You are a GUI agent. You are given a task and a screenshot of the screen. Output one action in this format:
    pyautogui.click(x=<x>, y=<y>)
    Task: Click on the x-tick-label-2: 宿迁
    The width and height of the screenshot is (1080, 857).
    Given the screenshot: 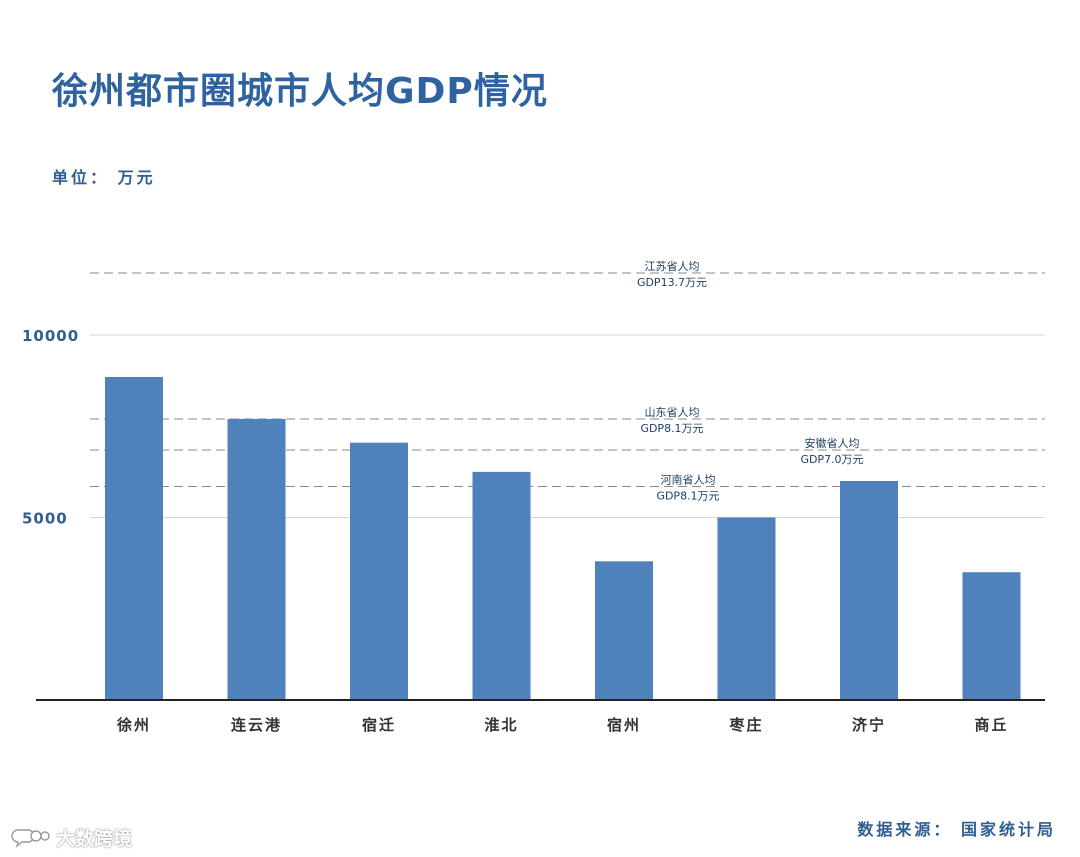 What is the action you would take?
    pyautogui.click(x=379, y=725)
    